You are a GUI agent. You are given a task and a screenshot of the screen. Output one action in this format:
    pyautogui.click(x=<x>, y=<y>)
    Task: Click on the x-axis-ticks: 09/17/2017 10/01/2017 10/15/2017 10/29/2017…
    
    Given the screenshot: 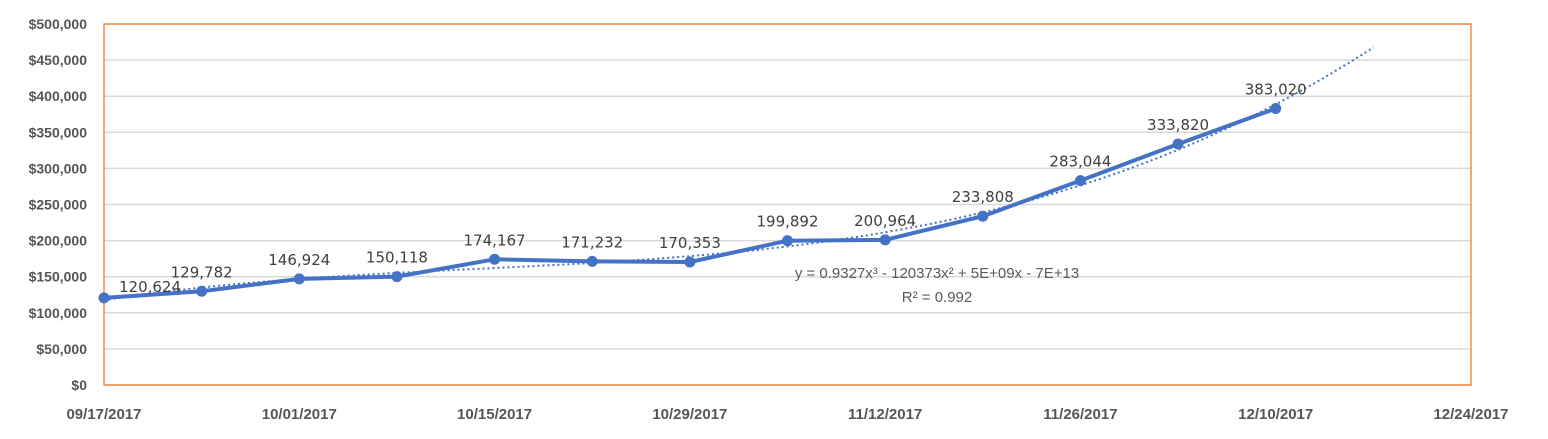 What is the action you would take?
    pyautogui.click(x=787, y=414)
    